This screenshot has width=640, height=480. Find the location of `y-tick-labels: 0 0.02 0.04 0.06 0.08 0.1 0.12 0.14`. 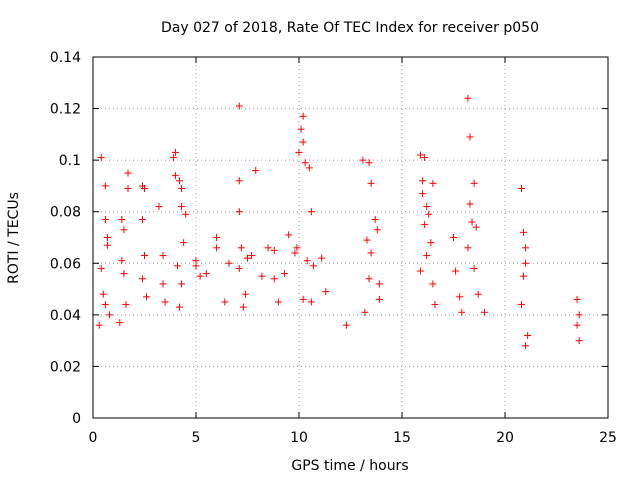

y-tick-labels: 0 0.02 0.04 0.06 0.08 0.1 0.12 0.14 is located at coordinates (65, 238).